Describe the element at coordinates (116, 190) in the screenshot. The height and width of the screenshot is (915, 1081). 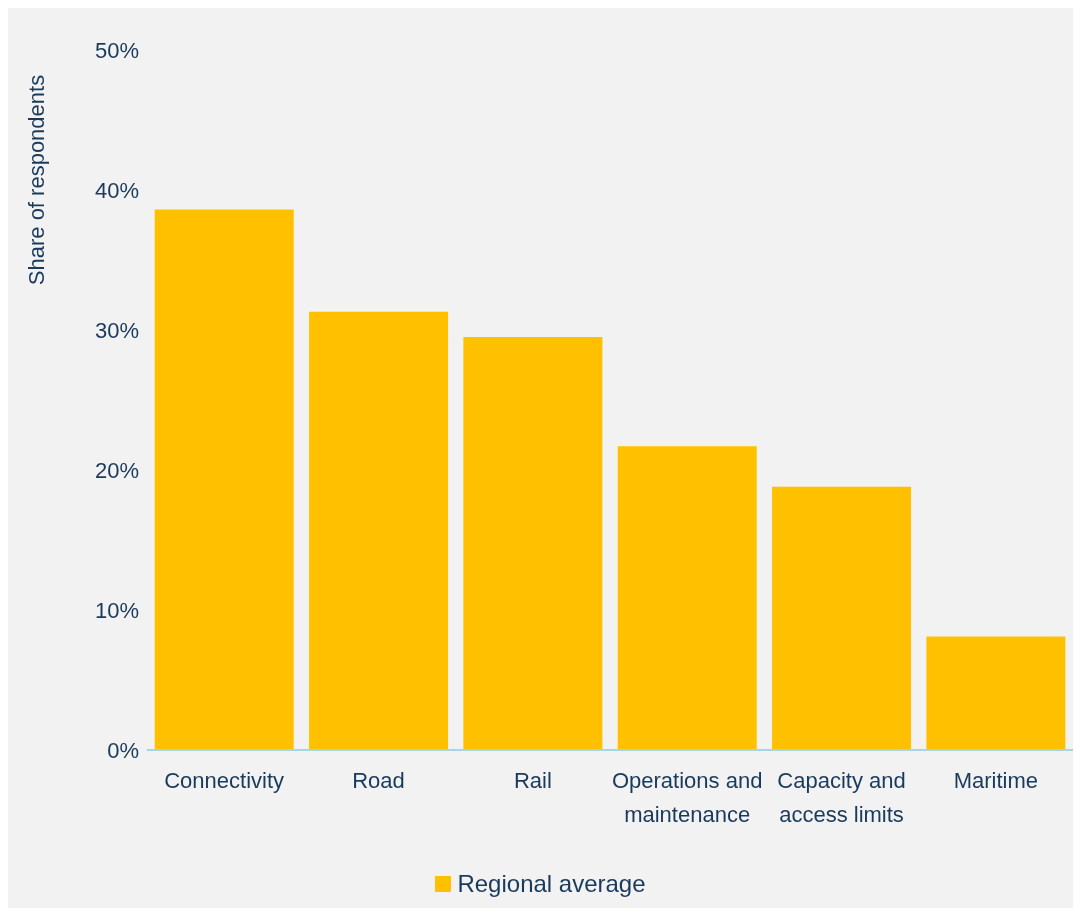
I see `y-tick-label: 40%` at that location.